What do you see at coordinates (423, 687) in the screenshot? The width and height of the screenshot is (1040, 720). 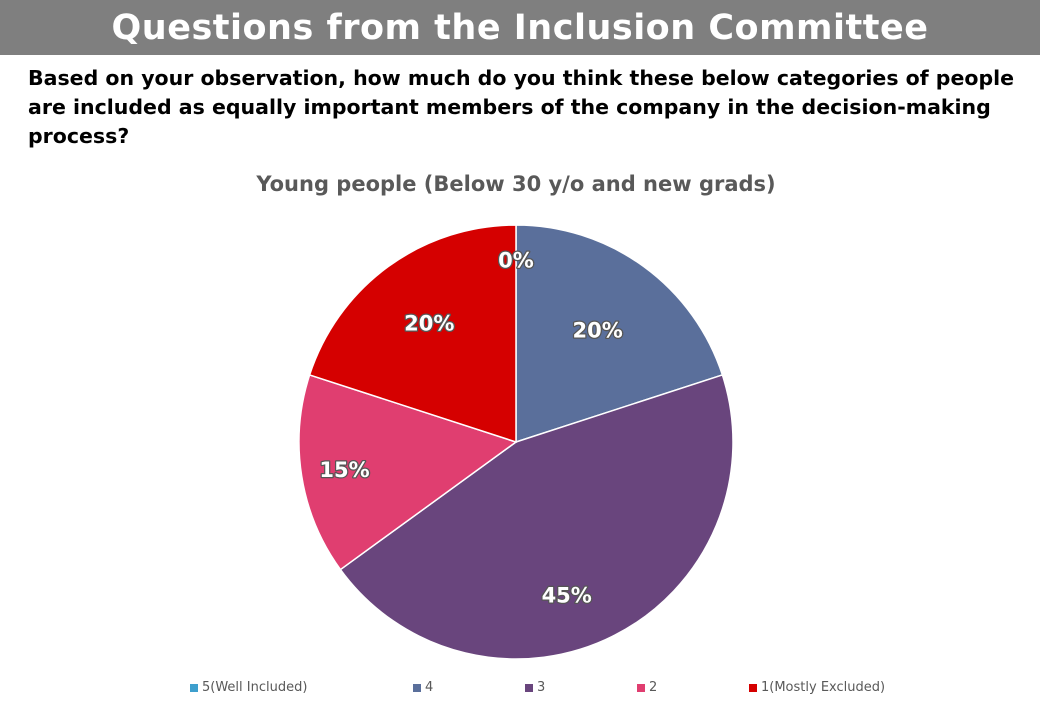 I see `legend-item: 4` at bounding box center [423, 687].